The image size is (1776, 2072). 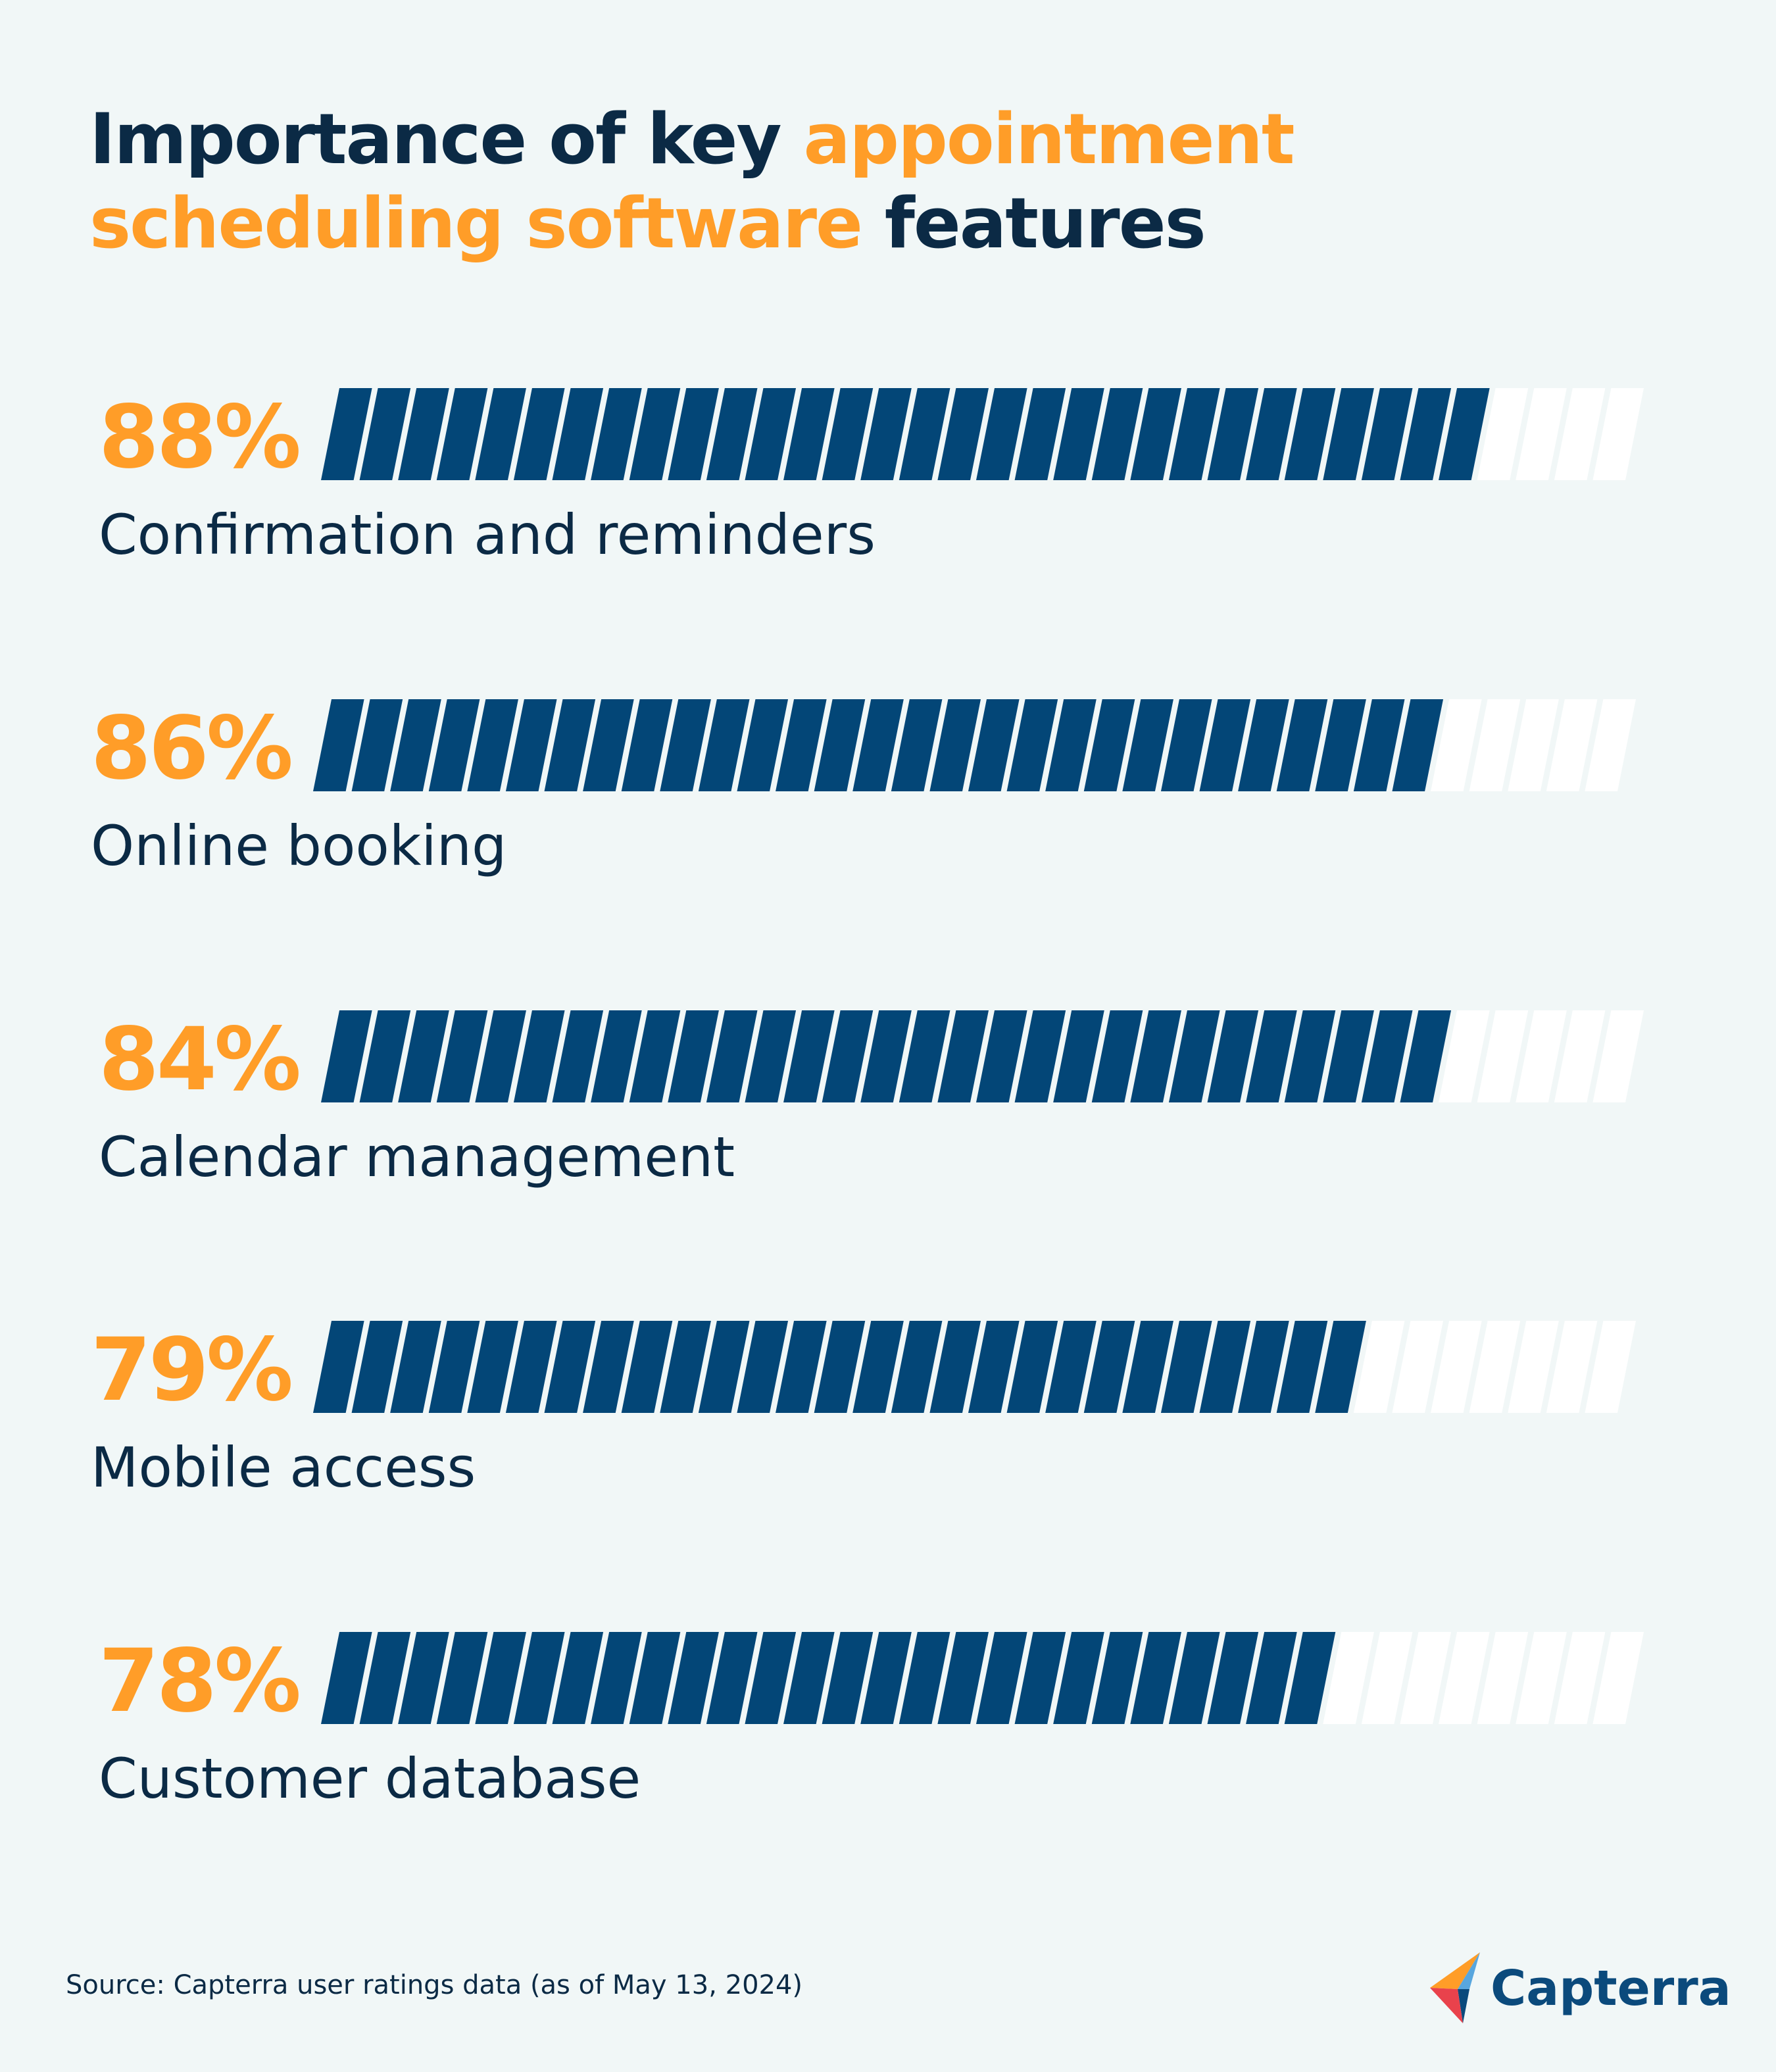 What do you see at coordinates (192, 748) in the screenshot?
I see `value-label: 86%` at bounding box center [192, 748].